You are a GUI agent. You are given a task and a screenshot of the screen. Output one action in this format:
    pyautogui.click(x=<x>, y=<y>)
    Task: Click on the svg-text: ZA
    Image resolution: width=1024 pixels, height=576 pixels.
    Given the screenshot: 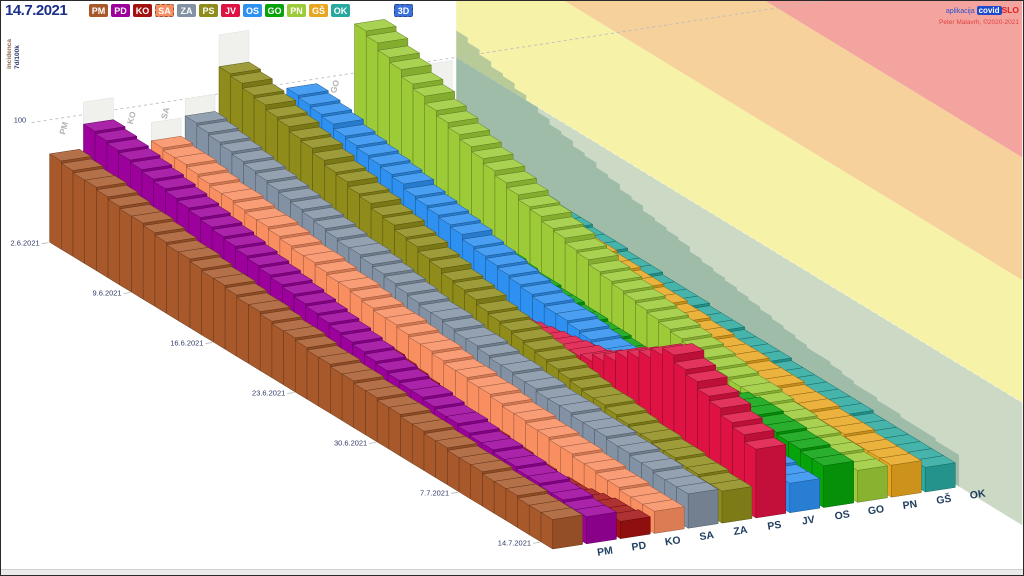 What is the action you would take?
    pyautogui.click(x=741, y=531)
    